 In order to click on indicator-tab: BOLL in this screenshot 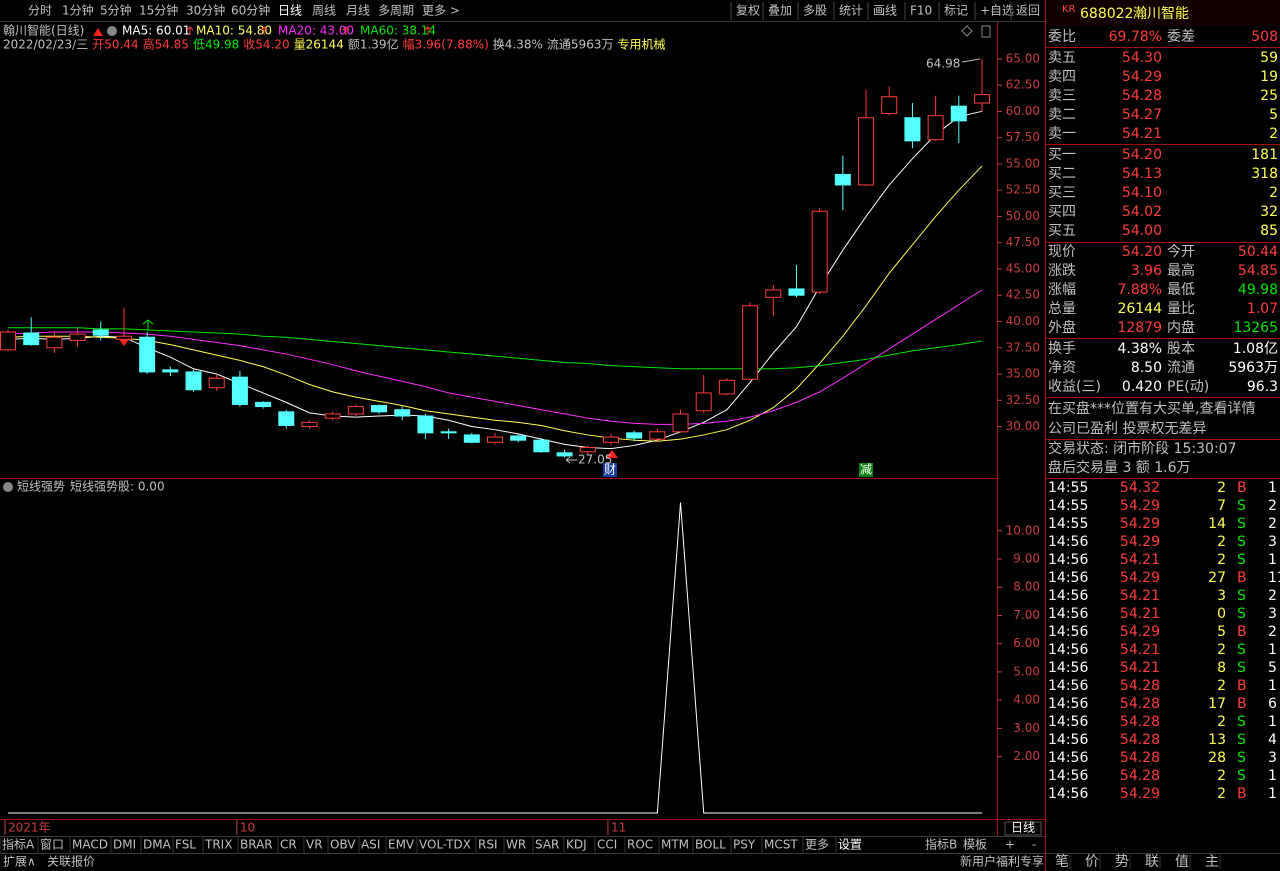, I will do `click(710, 845)`.